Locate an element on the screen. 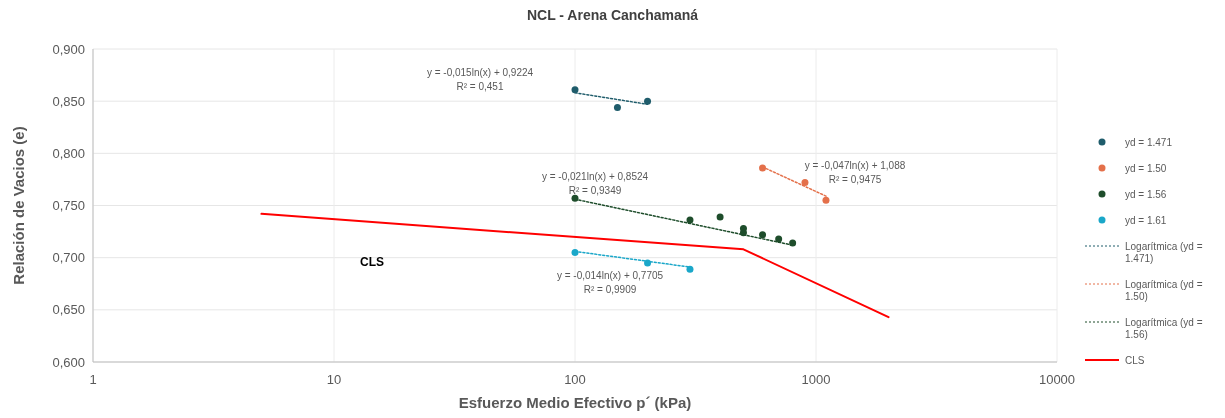 This screenshot has width=1225, height=418. legend-label: Logarítmica (yd = 1.50) is located at coordinates (1164, 290).